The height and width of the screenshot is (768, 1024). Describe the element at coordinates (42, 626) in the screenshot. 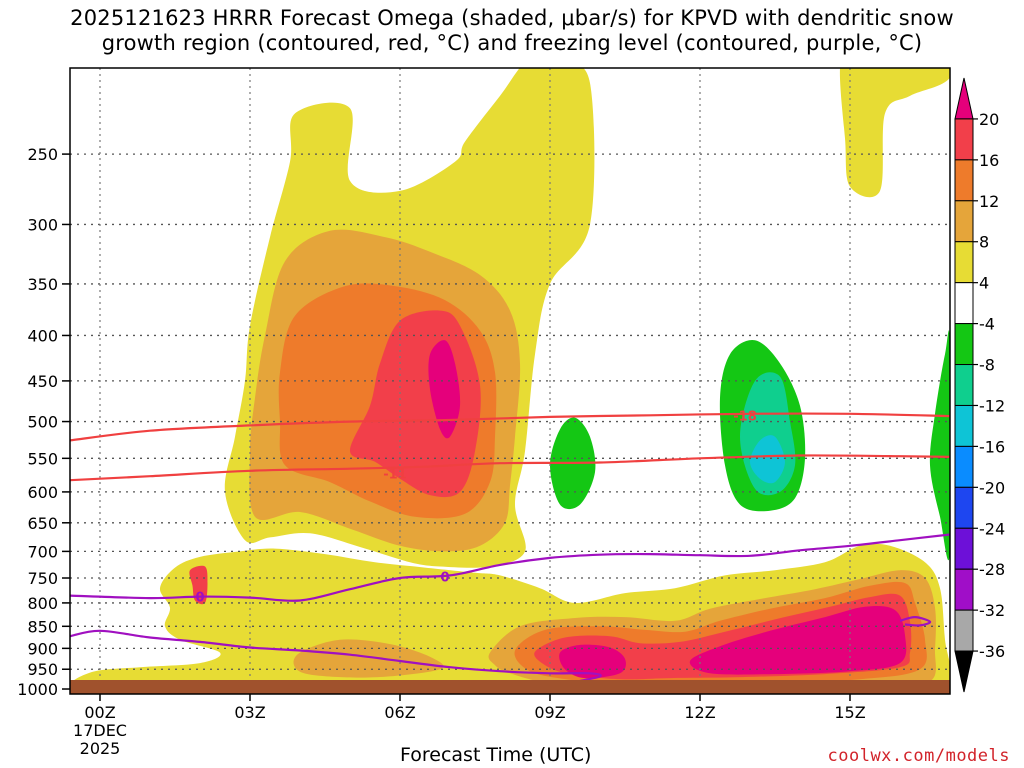

I see `y-tick-label-850: 850` at that location.